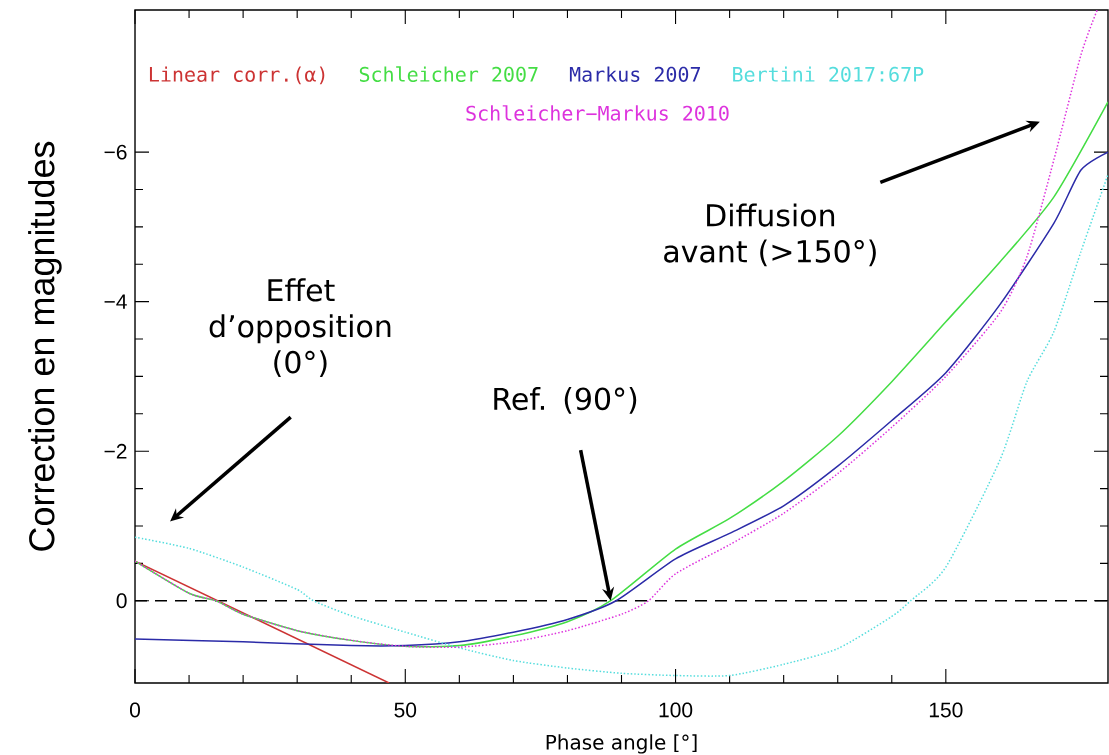 The width and height of the screenshot is (1109, 755). I want to click on y-tick-label: −6, so click(115, 152).